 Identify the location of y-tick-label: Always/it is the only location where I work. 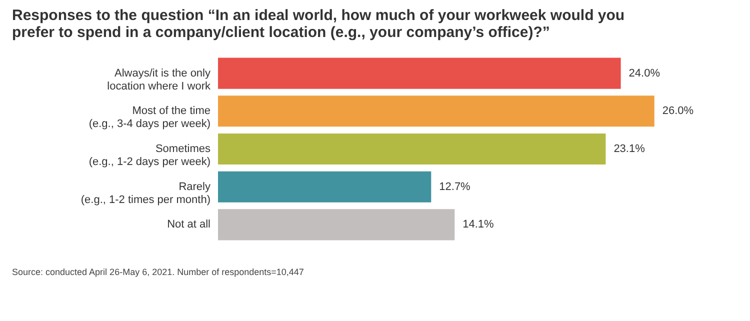
(159, 79).